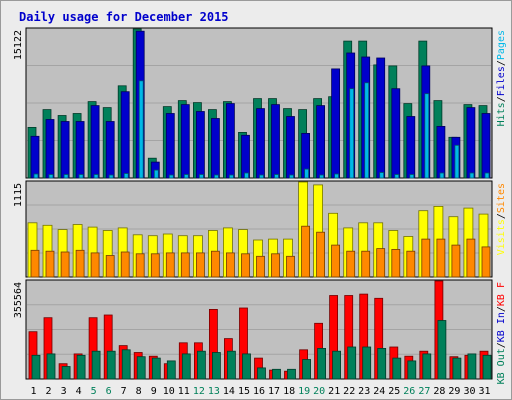  Describe the element at coordinates (394, 391) in the screenshot. I see `x-tick-label-25: 25` at that location.